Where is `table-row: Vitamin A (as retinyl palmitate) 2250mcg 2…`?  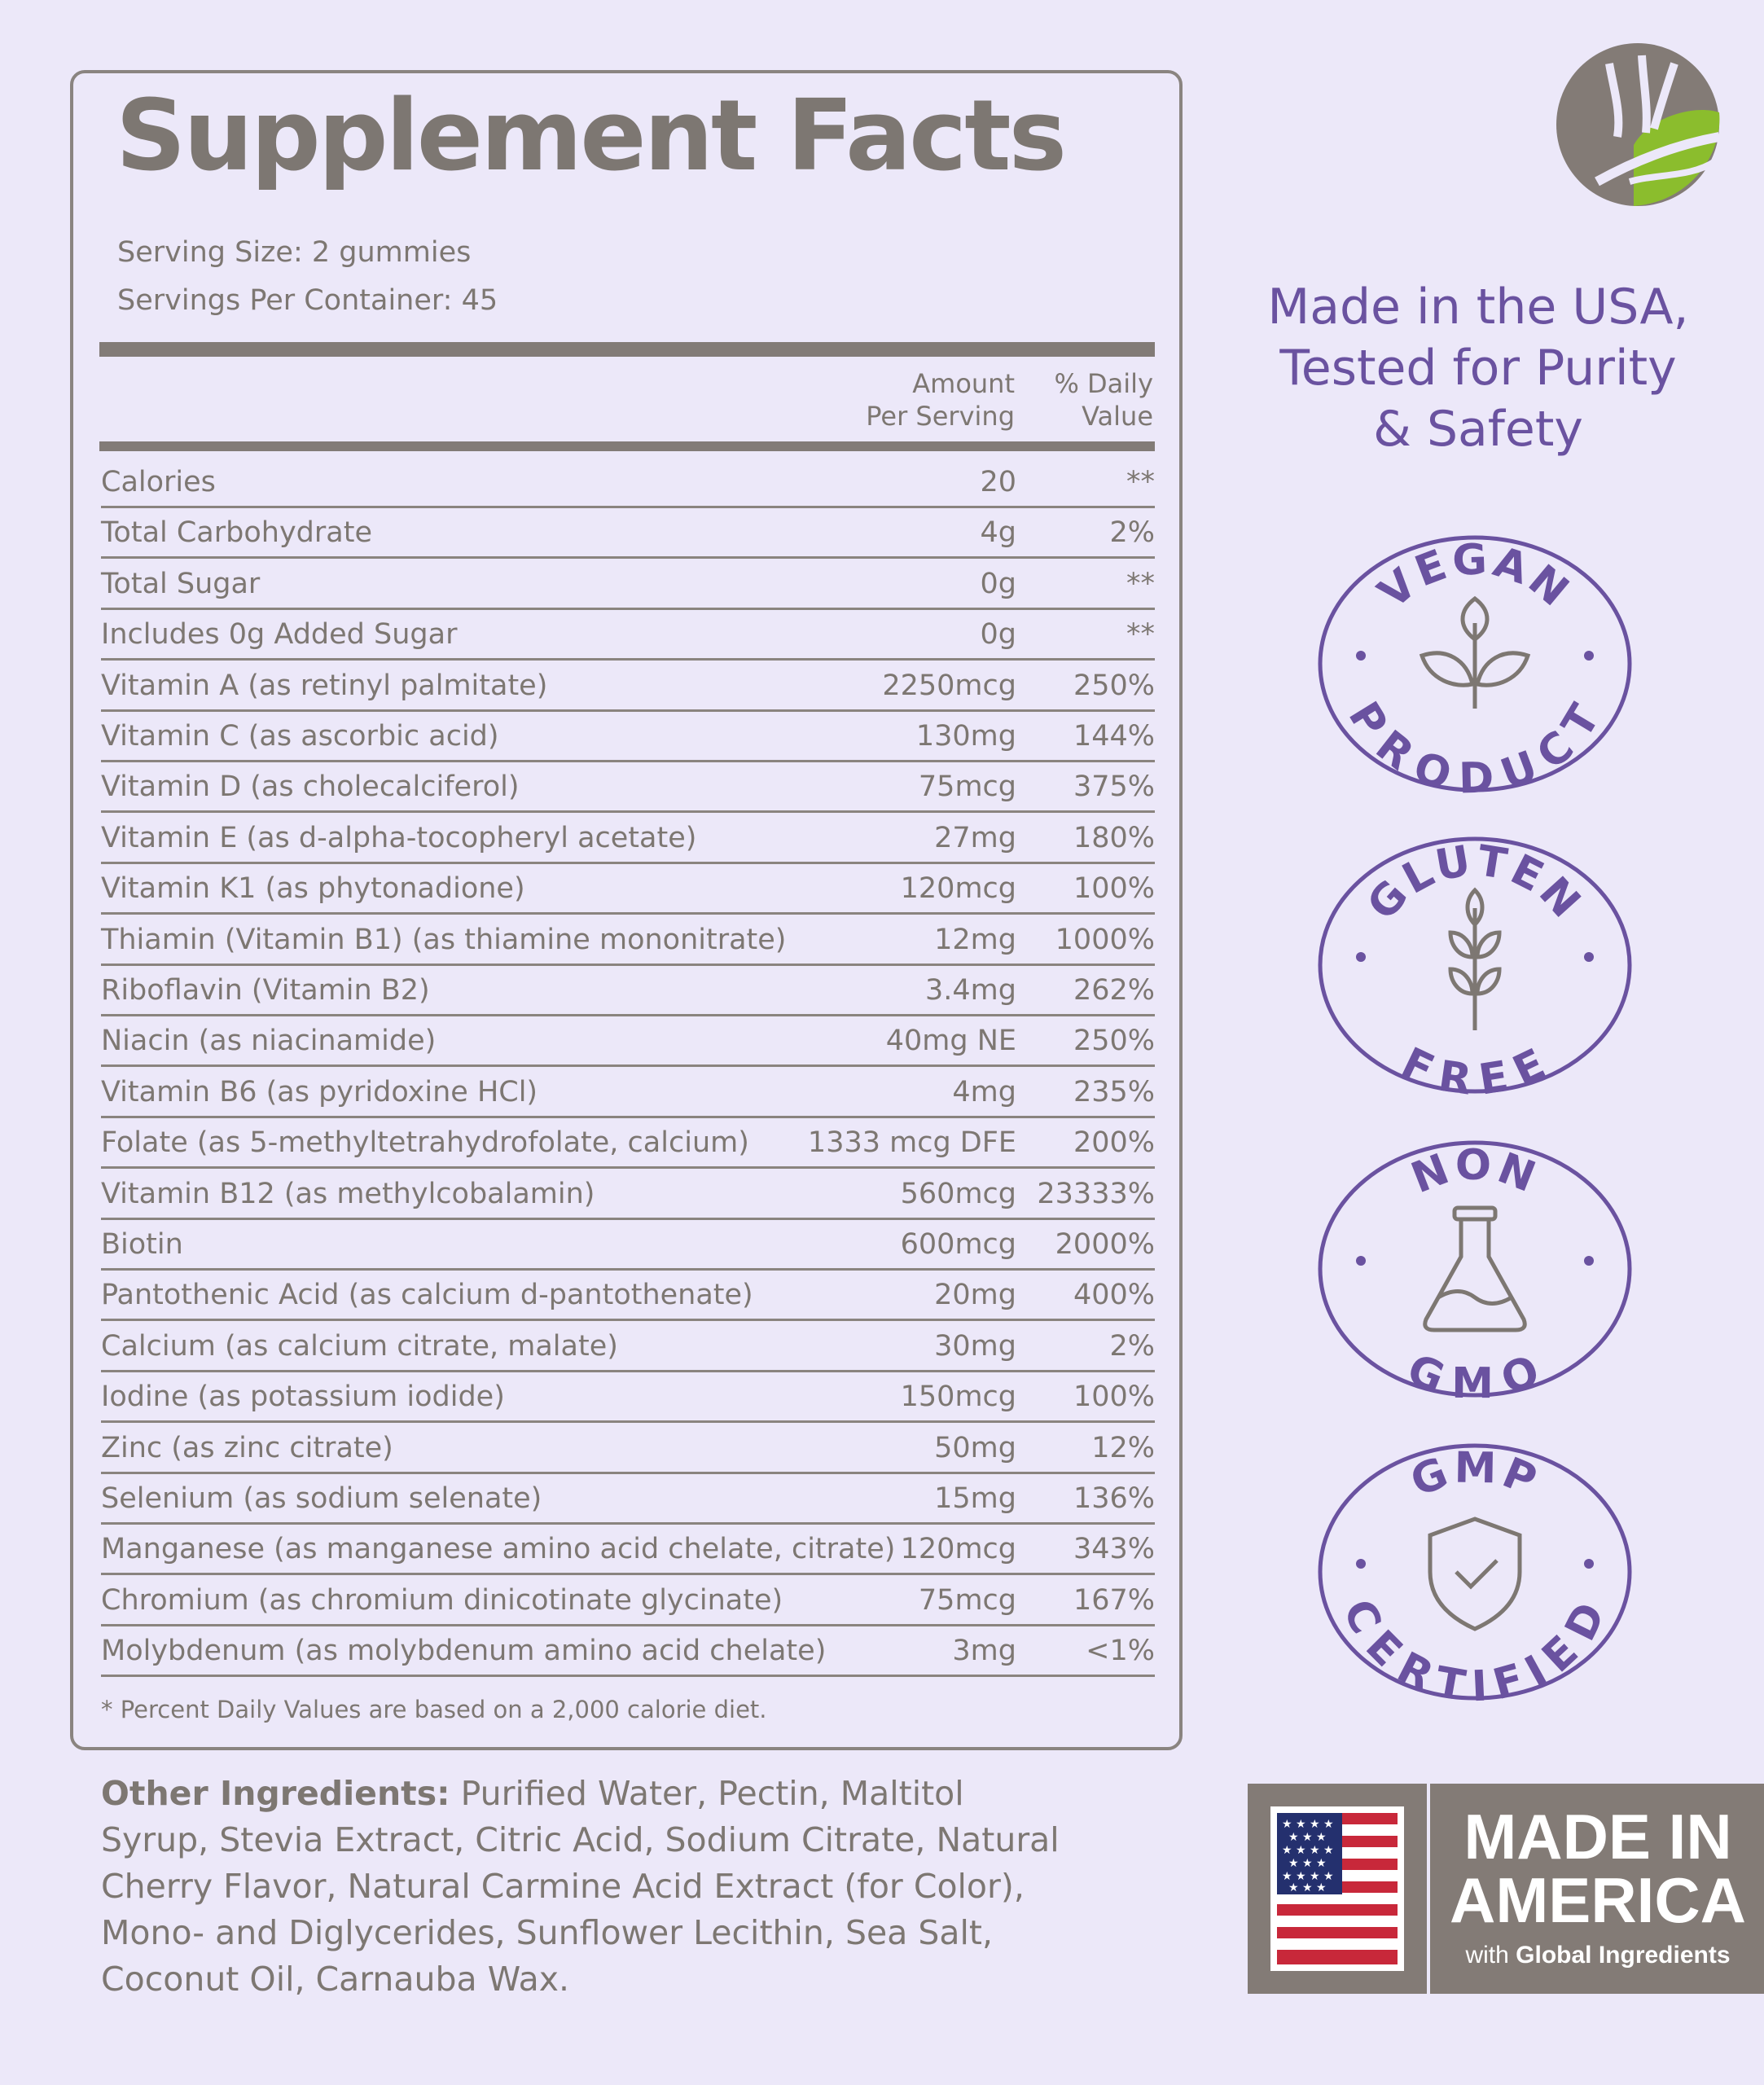
table-row: Vitamin A (as retinyl palmitate) 2250mcg 2… is located at coordinates (628, 686).